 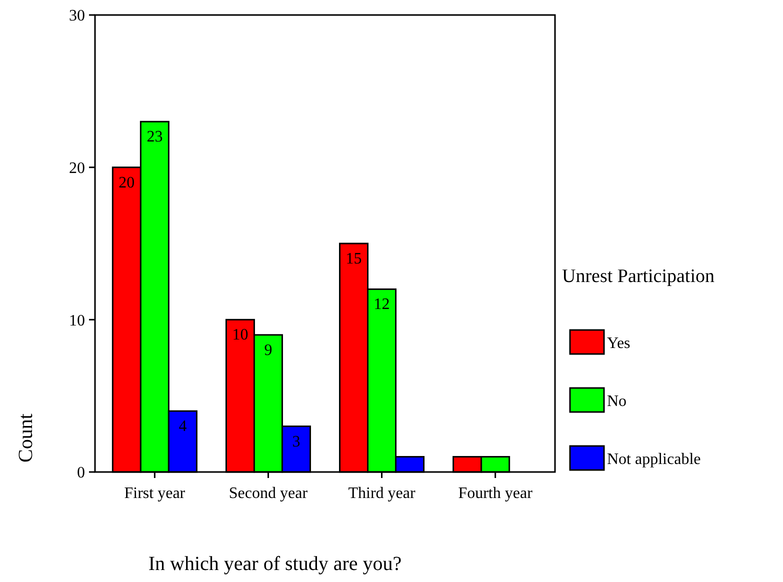 What do you see at coordinates (182, 427) in the screenshot?
I see `data-label: 4` at bounding box center [182, 427].